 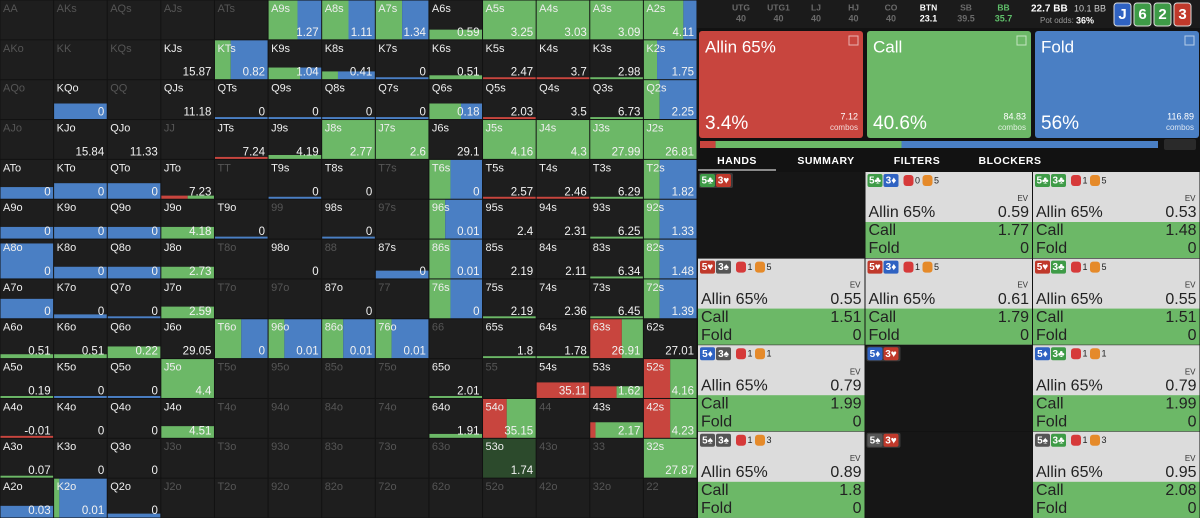 I want to click on grid-menu-button, so click(x=1180, y=144).